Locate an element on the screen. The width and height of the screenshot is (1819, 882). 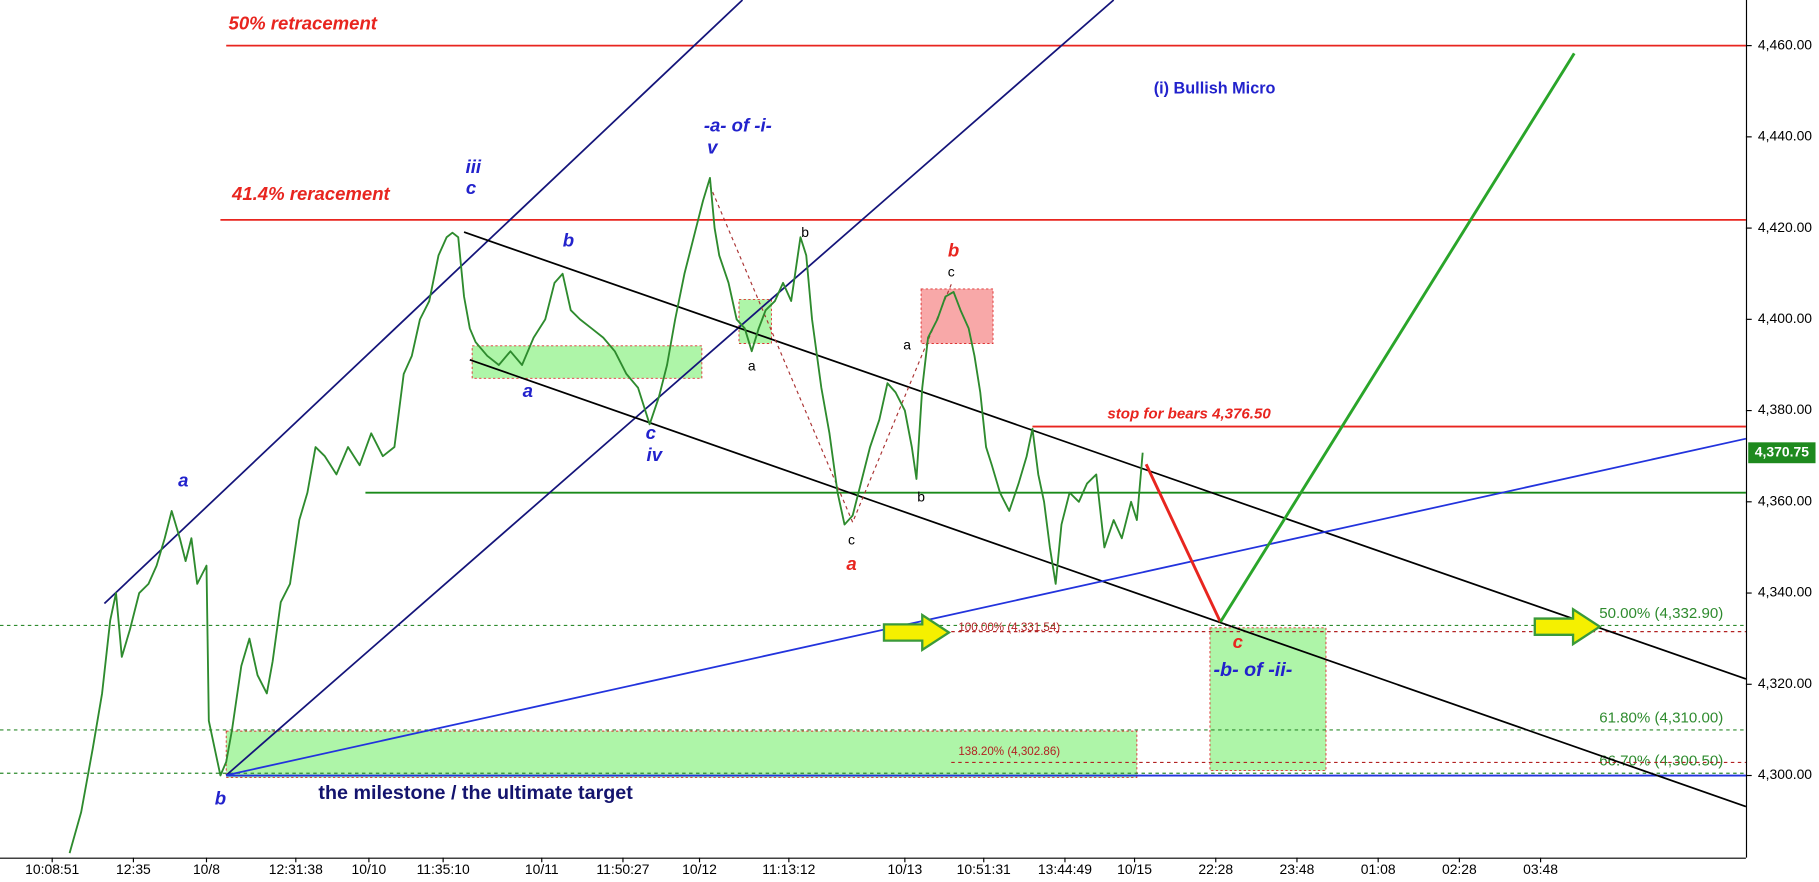
last-price-tag is located at coordinates (1782, 453).